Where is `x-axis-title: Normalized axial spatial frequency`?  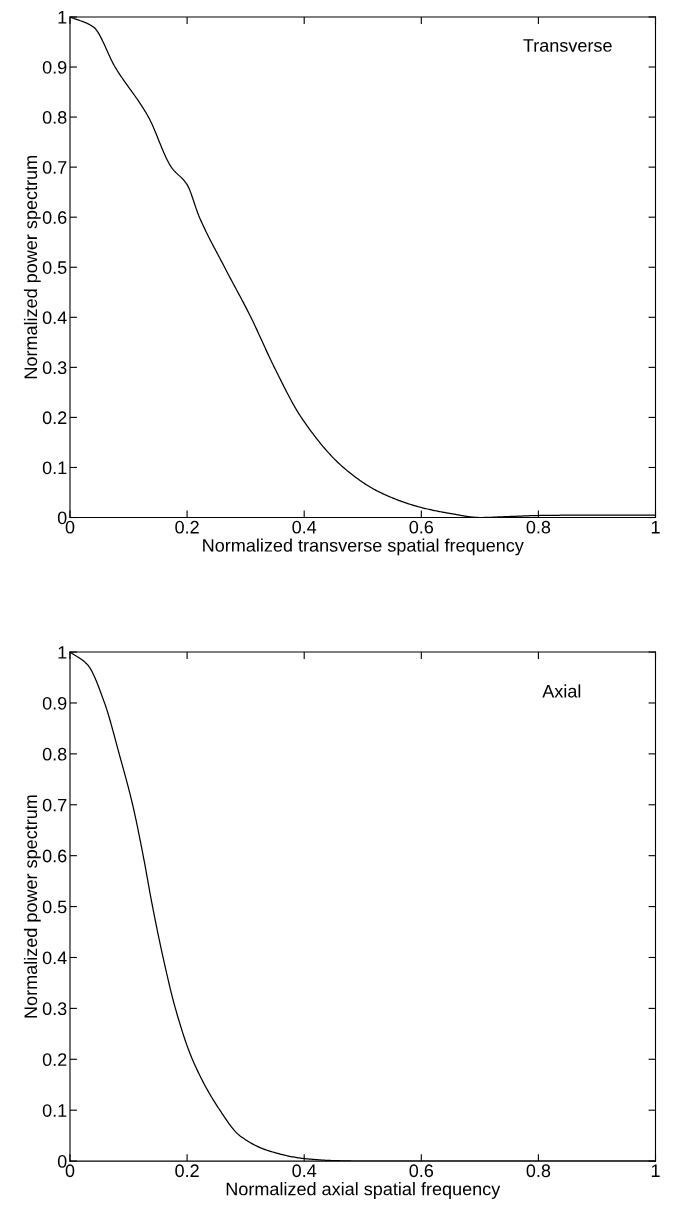
x-axis-title: Normalized axial spatial frequency is located at coordinates (363, 1190).